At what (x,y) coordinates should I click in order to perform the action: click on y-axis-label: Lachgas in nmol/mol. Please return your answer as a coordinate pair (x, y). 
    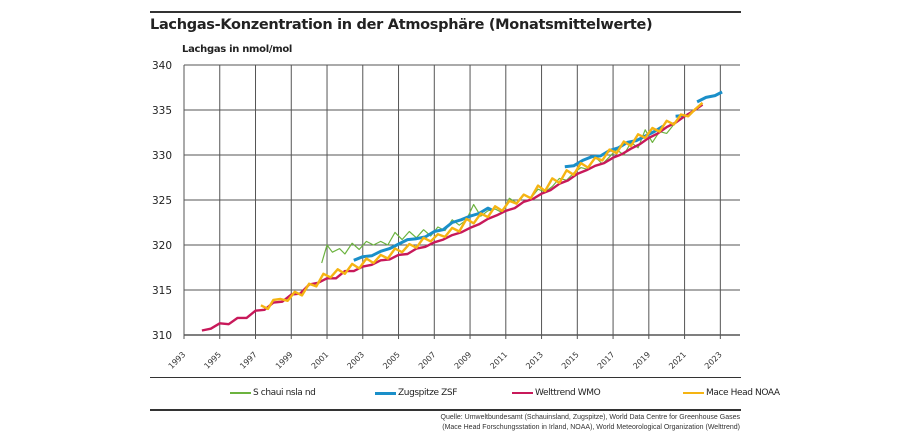
    Looking at the image, I should click on (237, 49).